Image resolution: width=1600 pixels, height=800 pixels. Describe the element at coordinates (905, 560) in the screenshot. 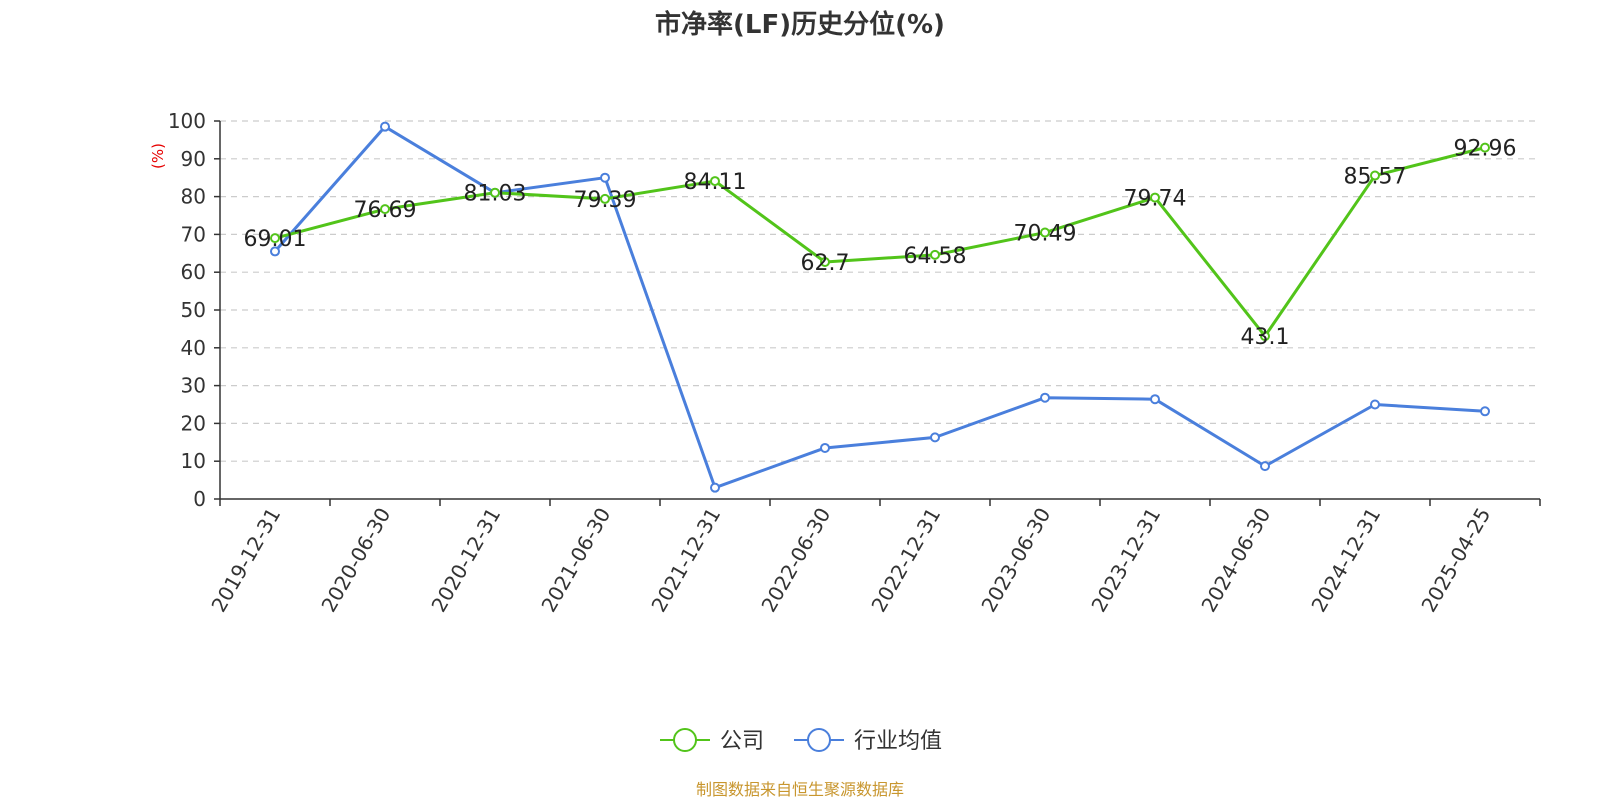

I see `x-tick-label: 2022-12-31` at that location.